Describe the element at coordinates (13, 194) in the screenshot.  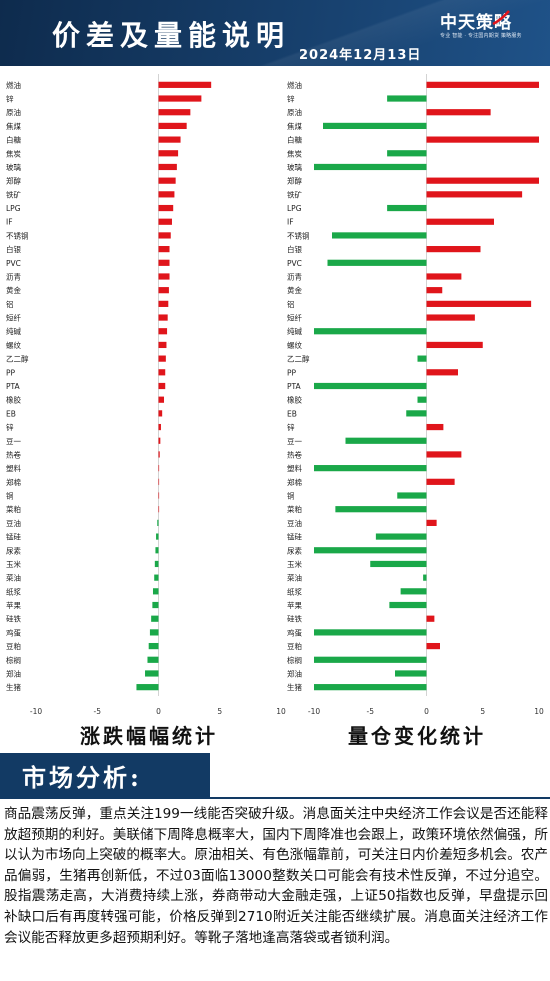
I see `category-label: 铁矿` at that location.